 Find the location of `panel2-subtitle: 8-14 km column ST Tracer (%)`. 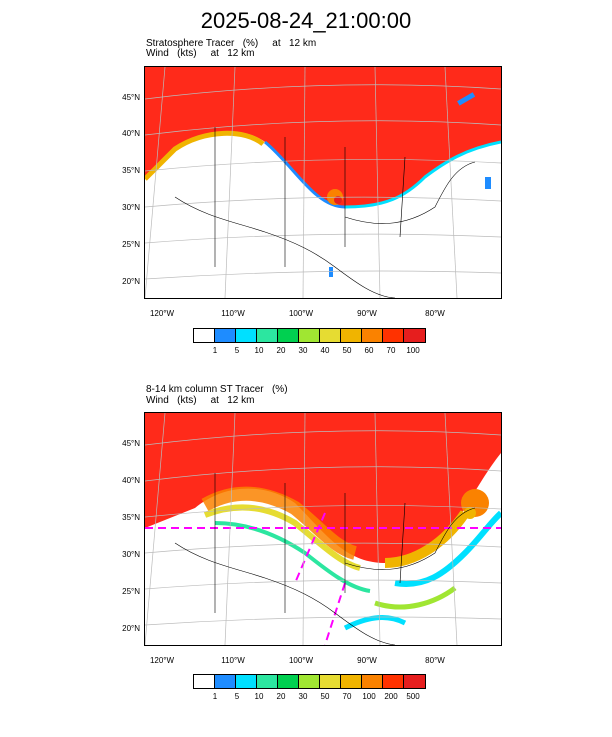

panel2-subtitle: 8-14 km column ST Tracer (%) is located at coordinates (217, 389).